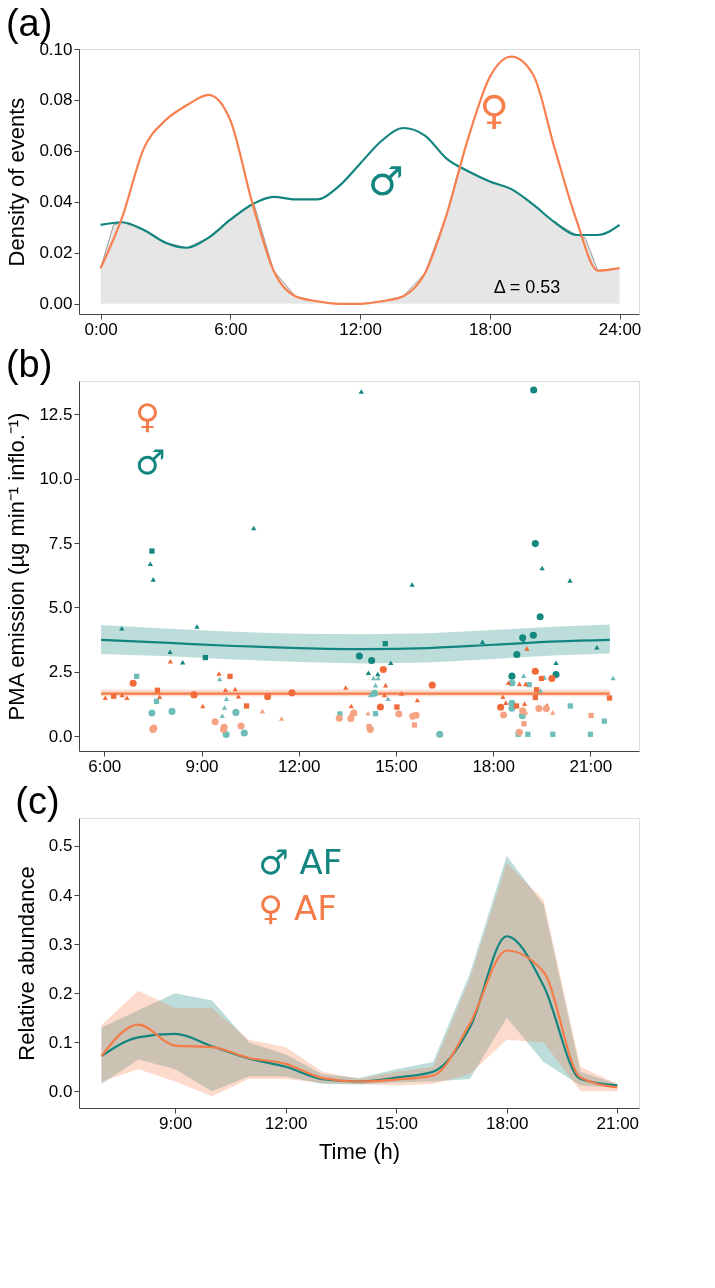 Image resolution: width=715 pixels, height=1288 pixels. Describe the element at coordinates (60, 846) in the screenshot. I see `y-tick-label: 0.5` at that location.